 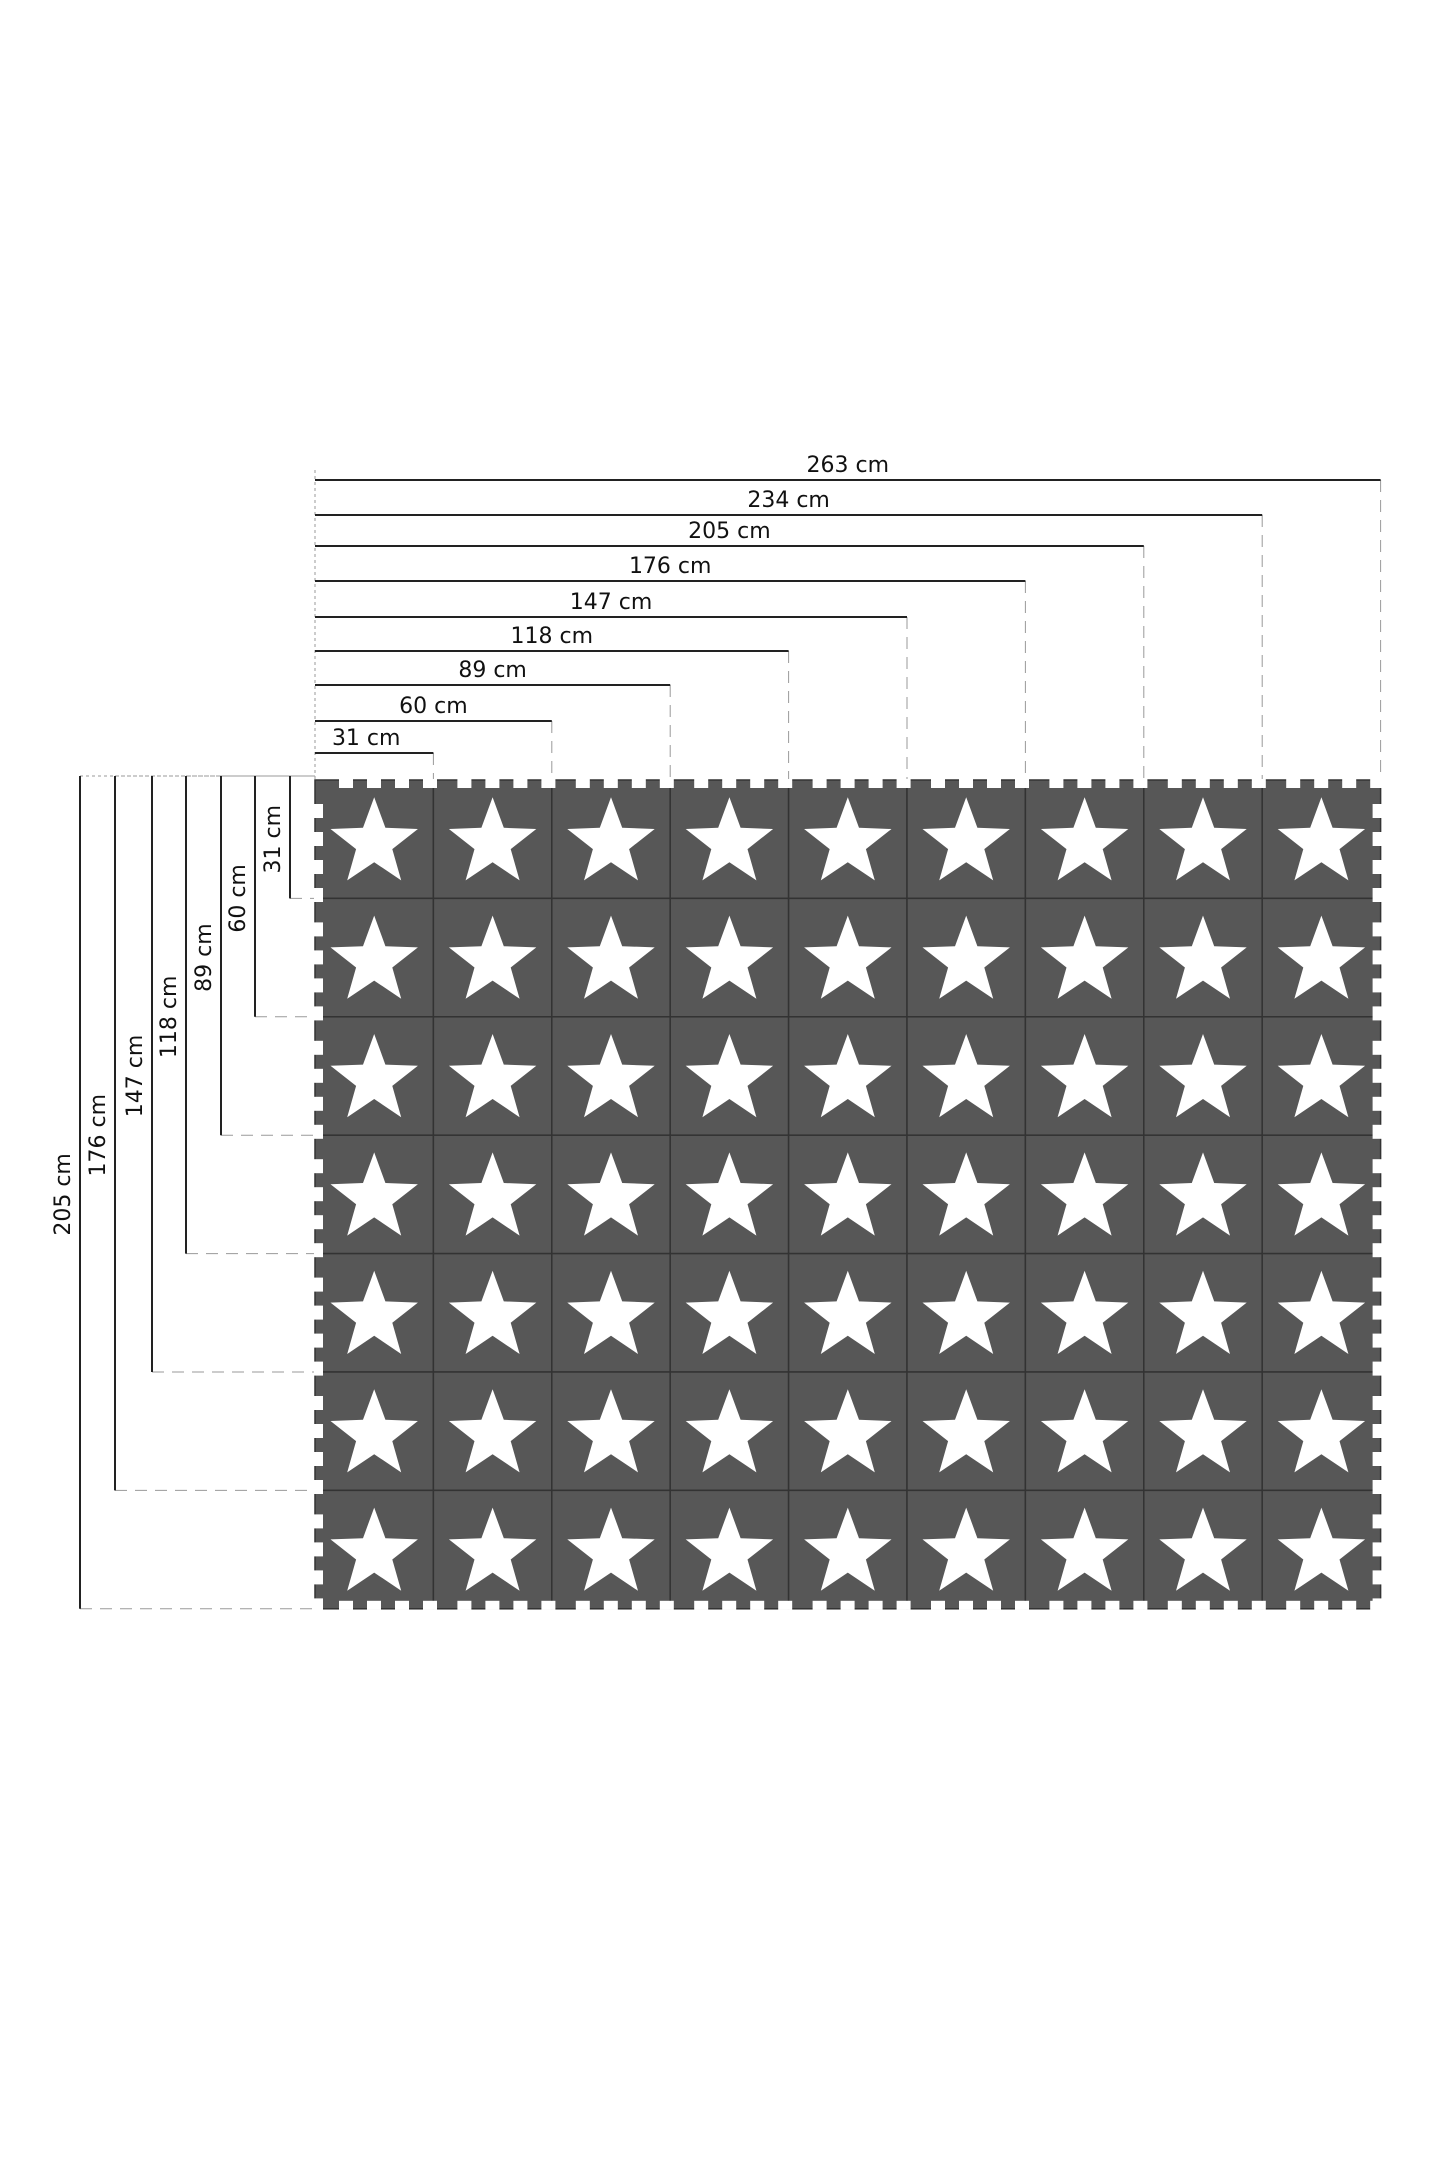 What do you see at coordinates (611, 602) in the screenshot?
I see `width-label: 147 cm` at bounding box center [611, 602].